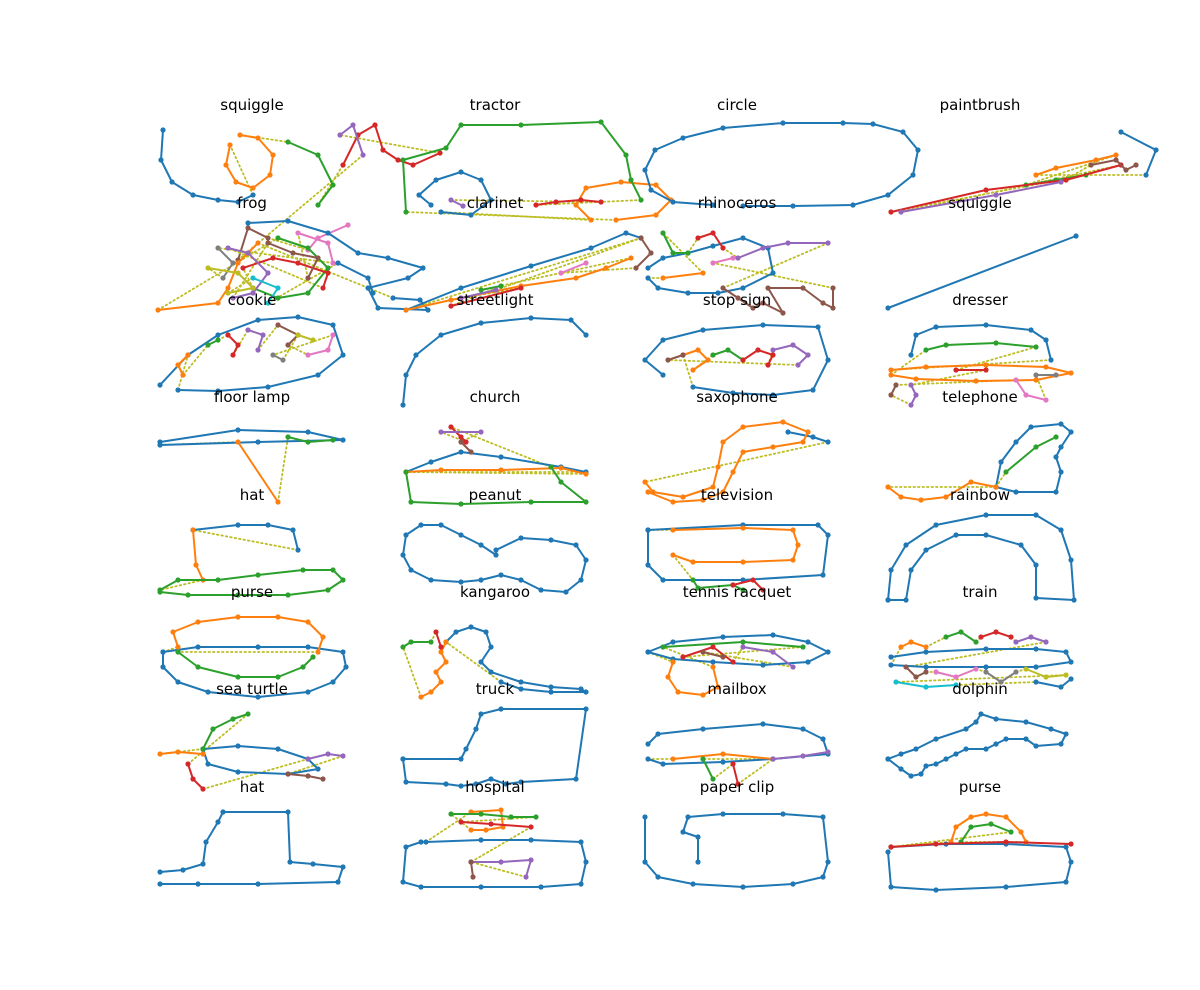  What do you see at coordinates (980, 300) in the screenshot?
I see `panel-title: dresser` at bounding box center [980, 300].